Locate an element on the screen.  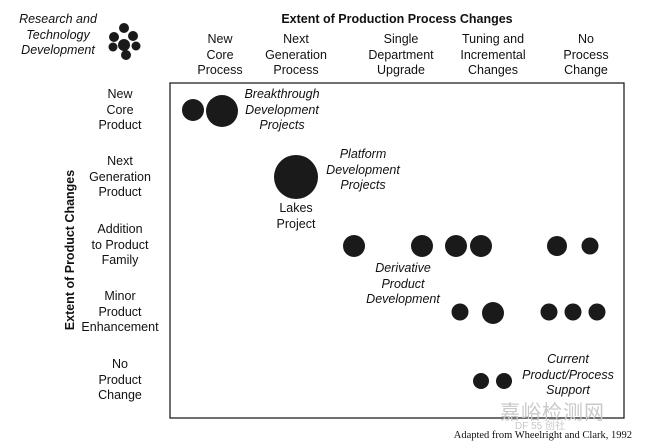
research-technology-label: Research and Technology Development is located at coordinates (58, 34).